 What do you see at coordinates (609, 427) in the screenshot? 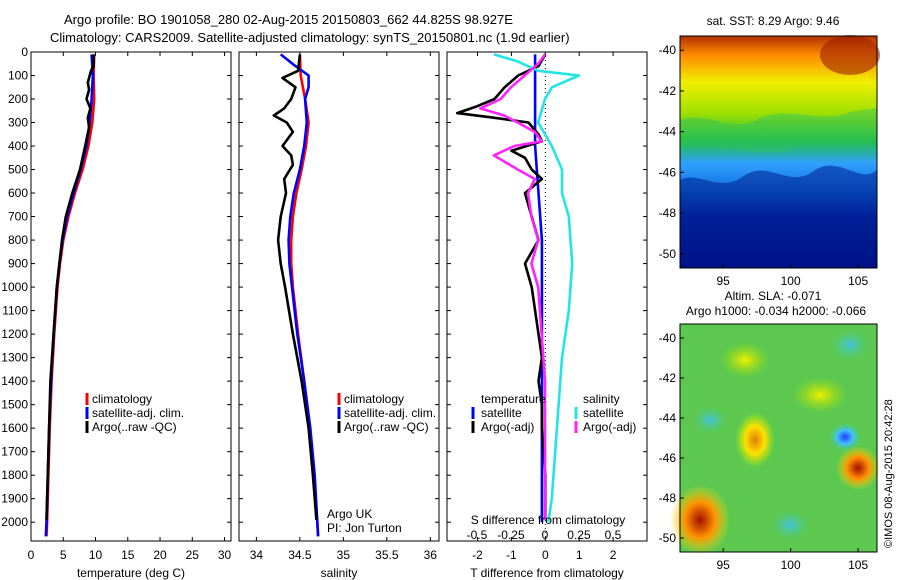
I see `legend-s-argo: Argo(-adj)` at bounding box center [609, 427].